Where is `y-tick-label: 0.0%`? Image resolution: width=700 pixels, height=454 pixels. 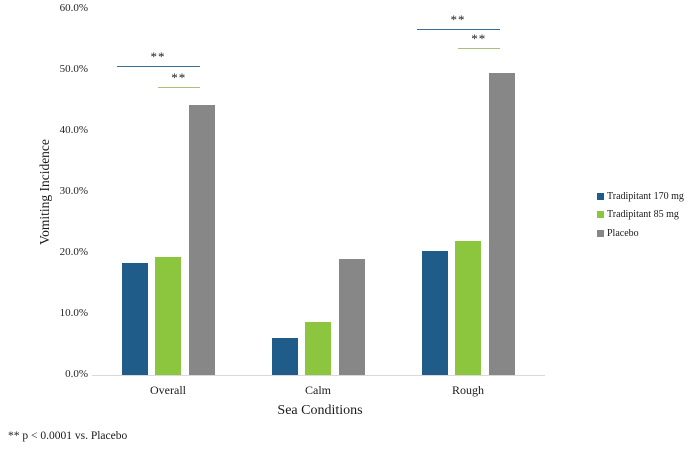 y-tick-label: 0.0% is located at coordinates (76, 374).